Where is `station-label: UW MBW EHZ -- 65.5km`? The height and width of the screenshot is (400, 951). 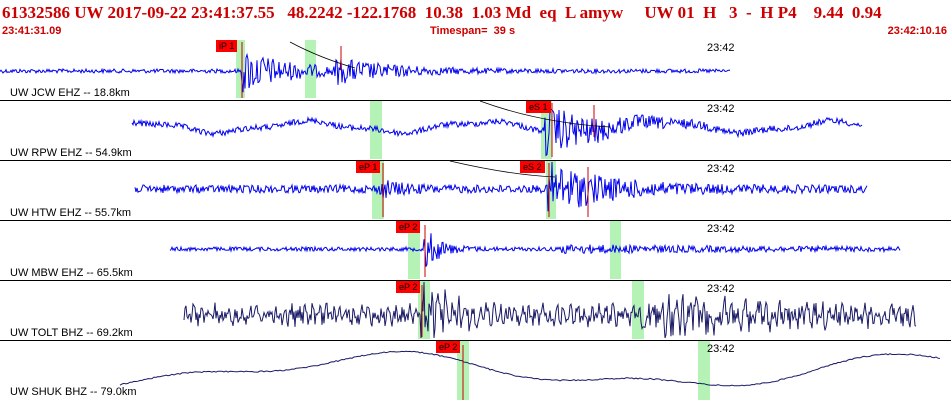 station-label: UW MBW EHZ -- 65.5km is located at coordinates (71, 273).